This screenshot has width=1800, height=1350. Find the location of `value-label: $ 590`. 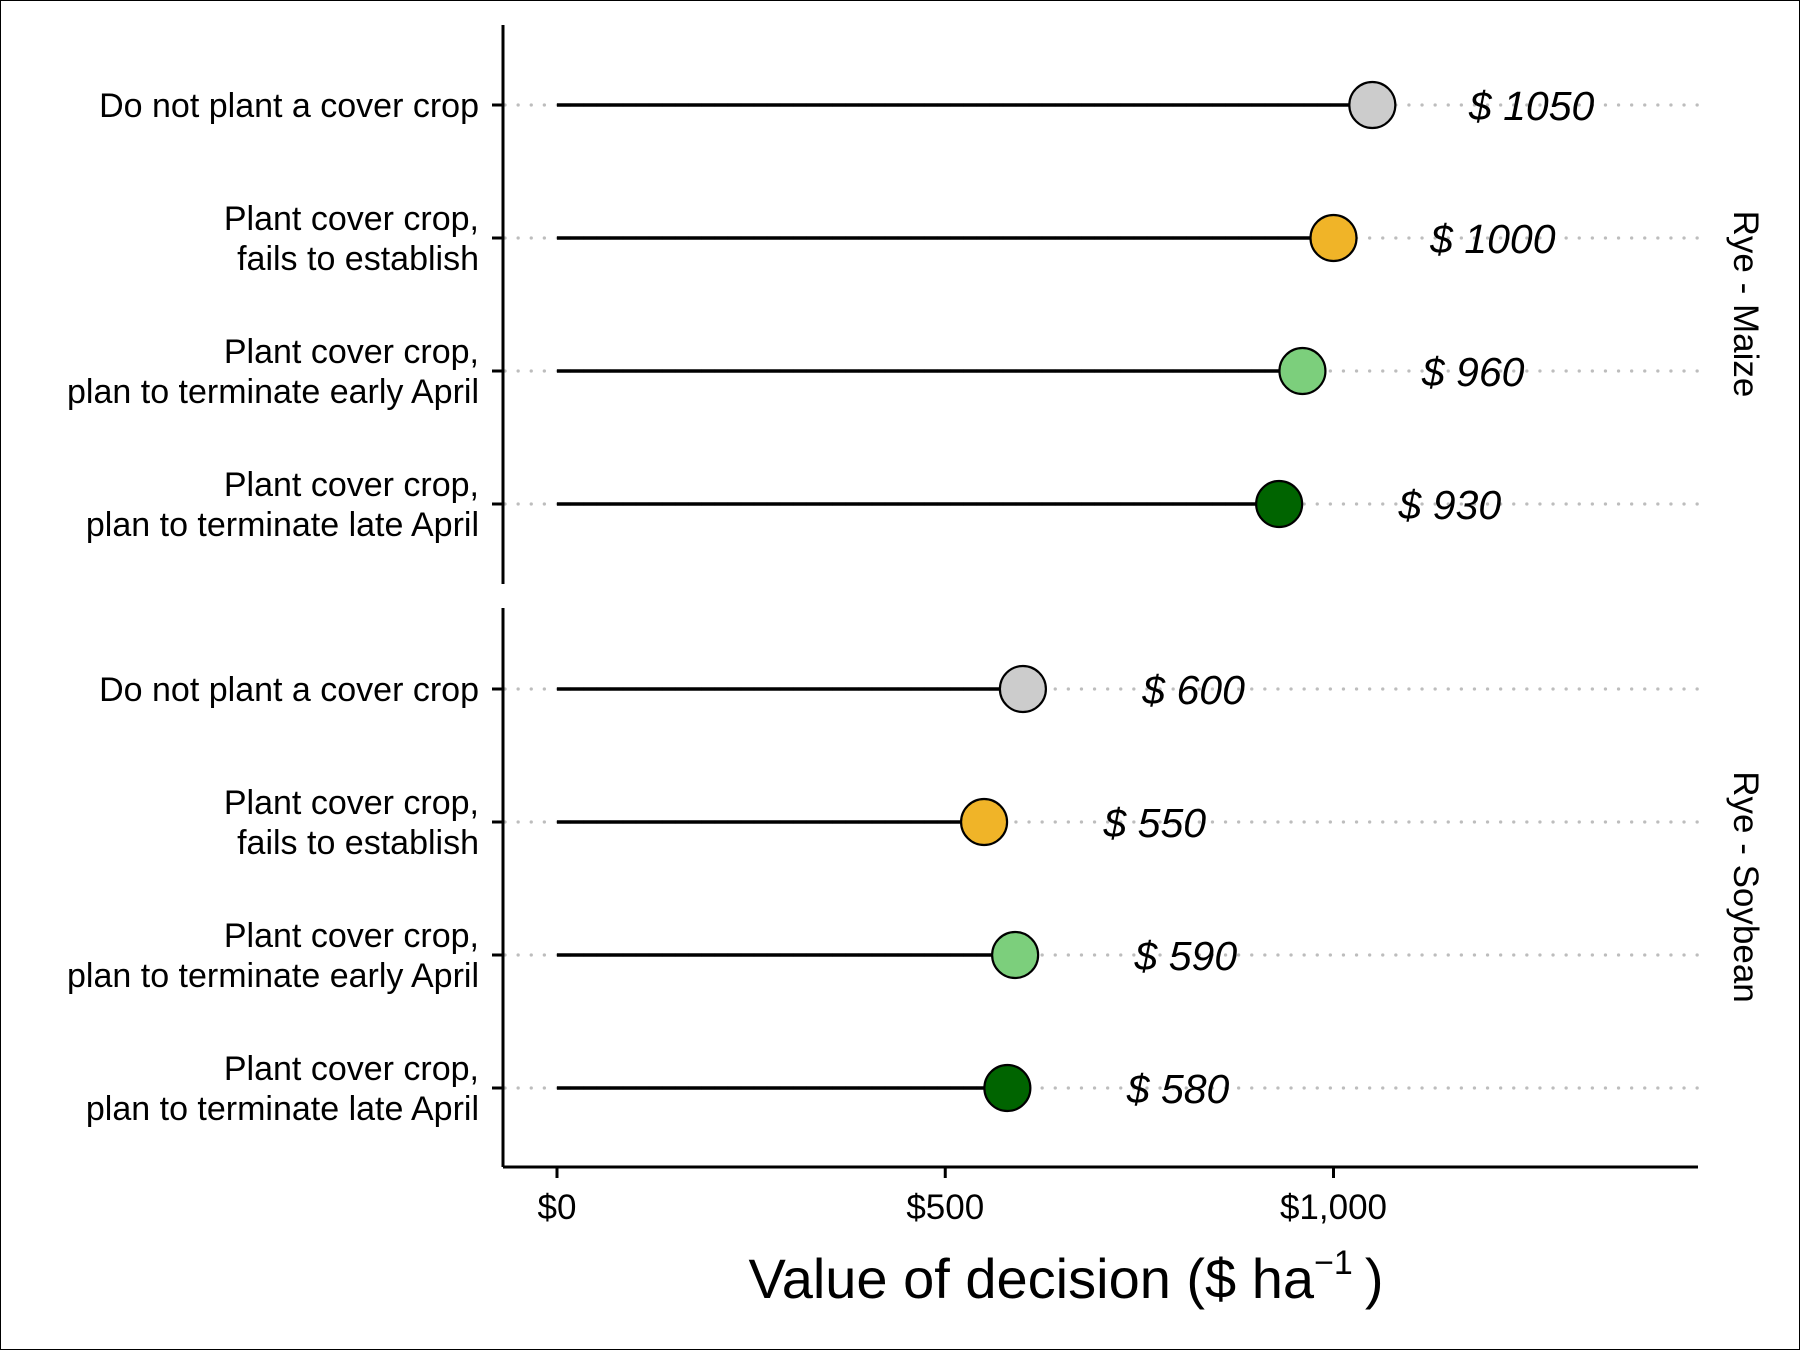

value-label: $ 590 is located at coordinates (1186, 956).